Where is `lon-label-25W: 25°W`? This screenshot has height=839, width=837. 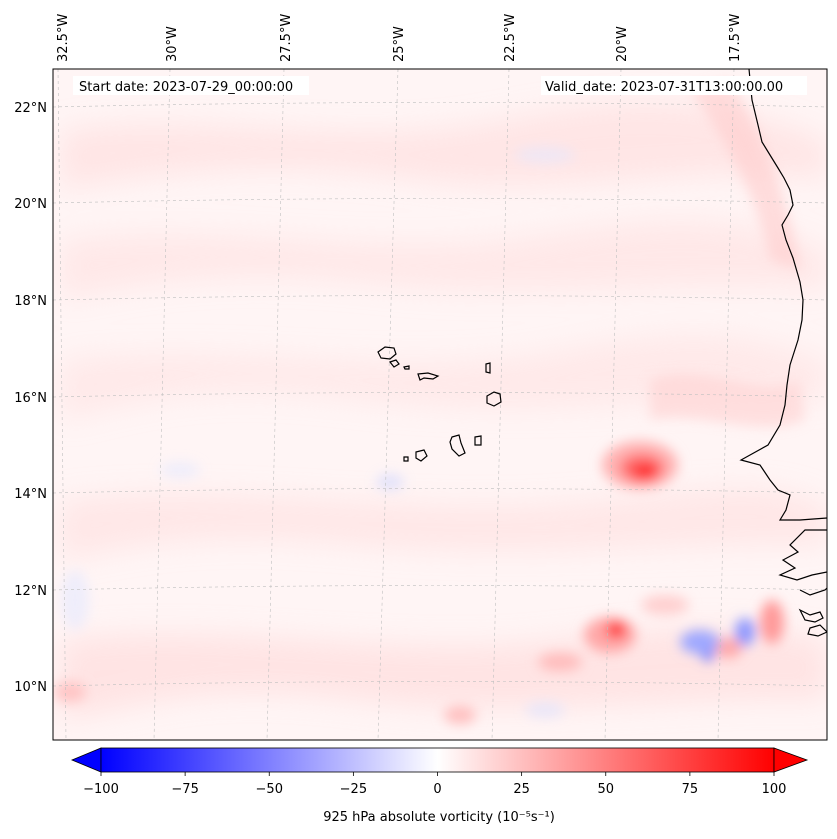
lon-label-25W: 25°W is located at coordinates (399, 44).